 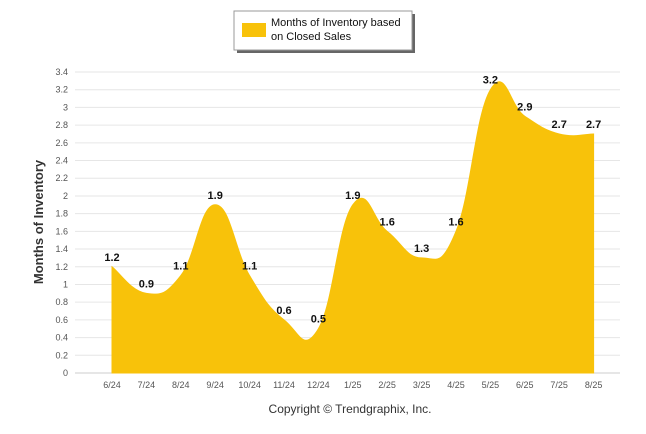 I want to click on x-tick-label: 7/24, so click(x=147, y=385).